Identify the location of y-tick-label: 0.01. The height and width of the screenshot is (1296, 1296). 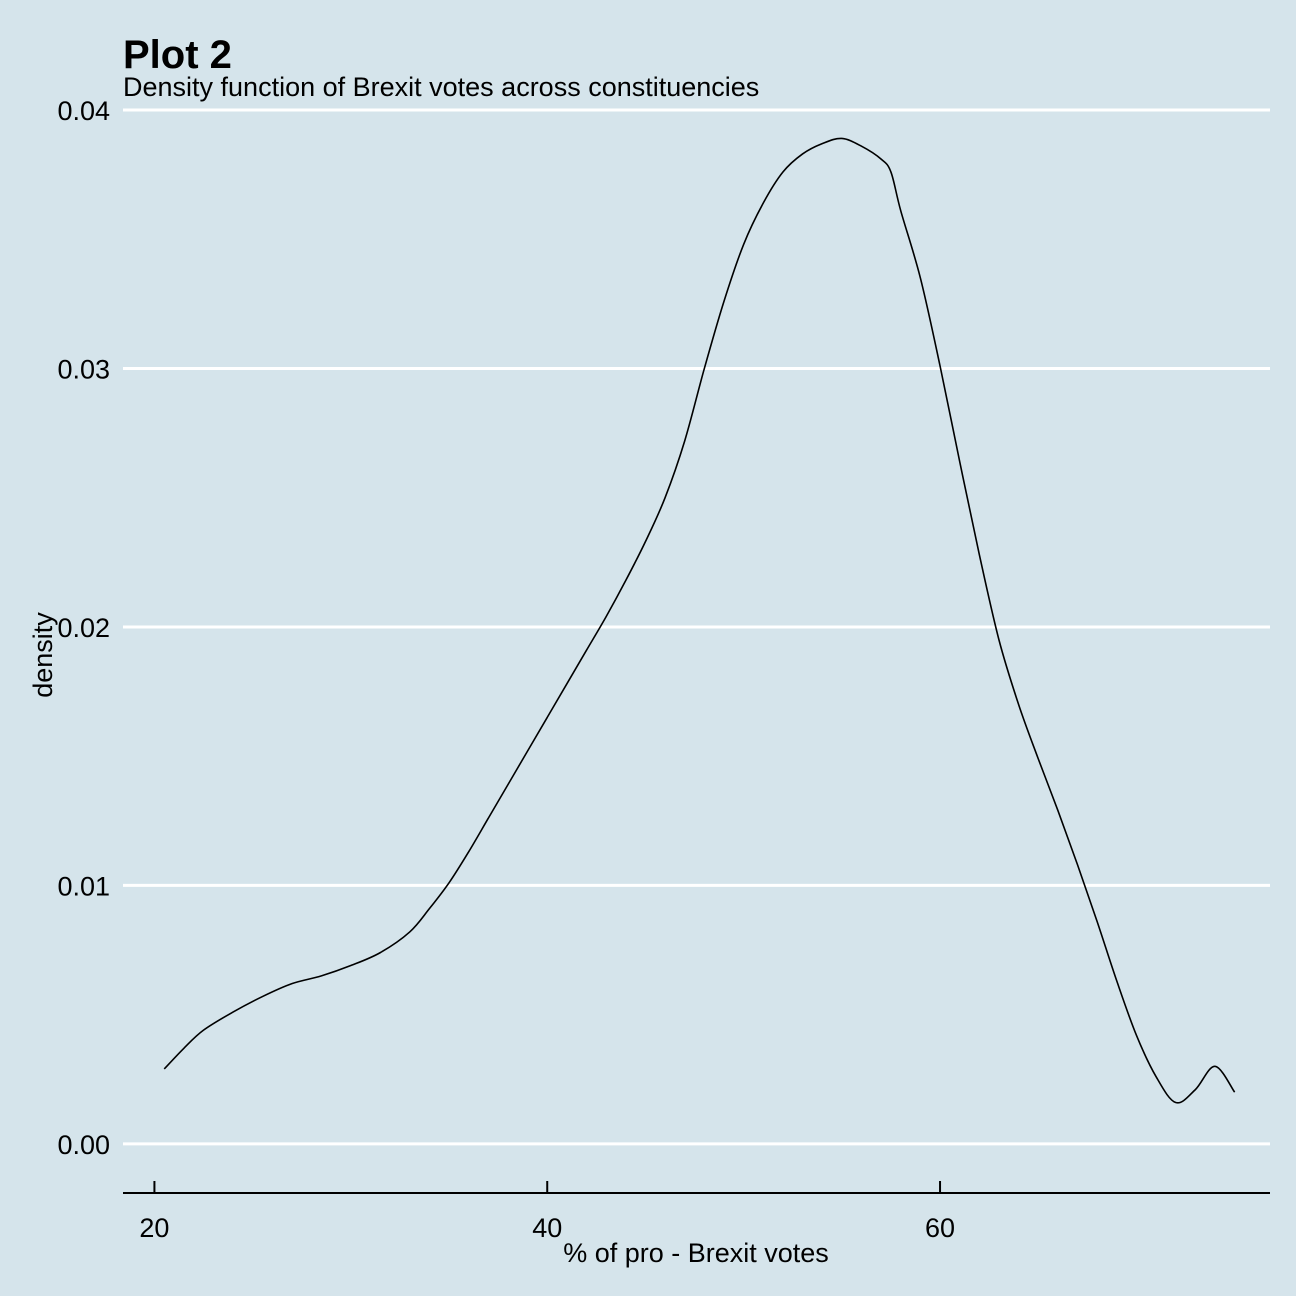
(83, 886).